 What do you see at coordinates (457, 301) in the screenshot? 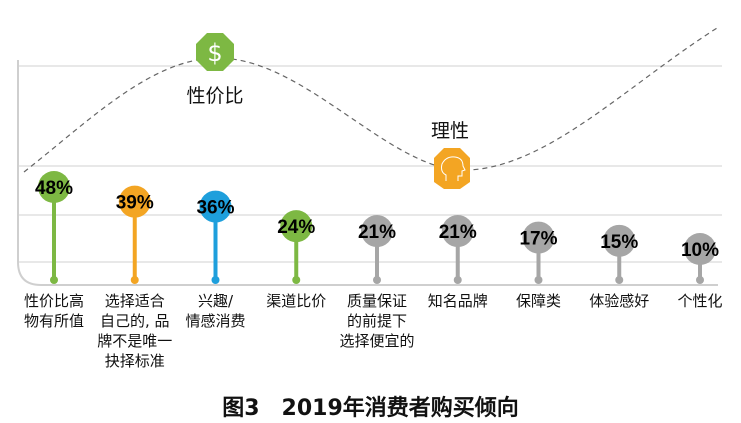
I see `category-label: 知名品牌` at bounding box center [457, 301].